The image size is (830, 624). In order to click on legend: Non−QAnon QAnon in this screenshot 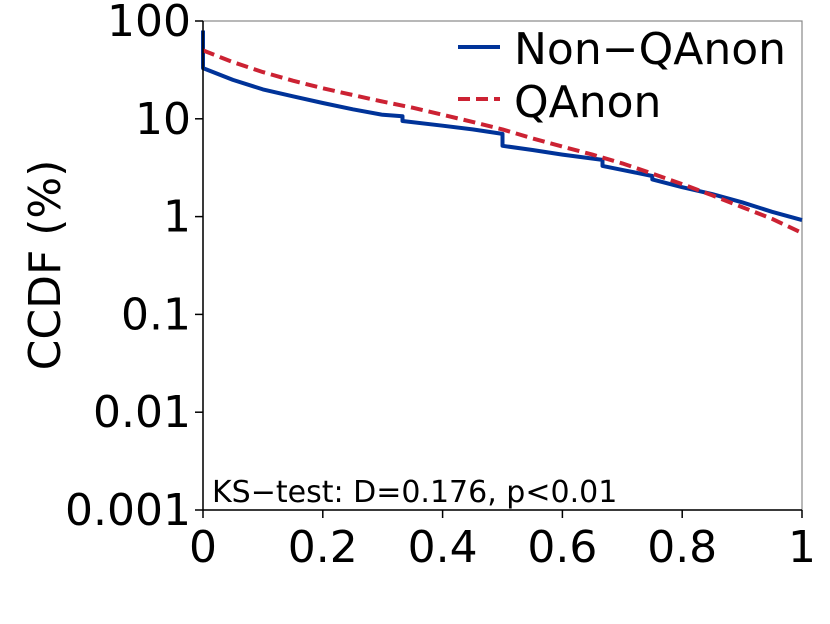, I will do `click(622, 76)`.